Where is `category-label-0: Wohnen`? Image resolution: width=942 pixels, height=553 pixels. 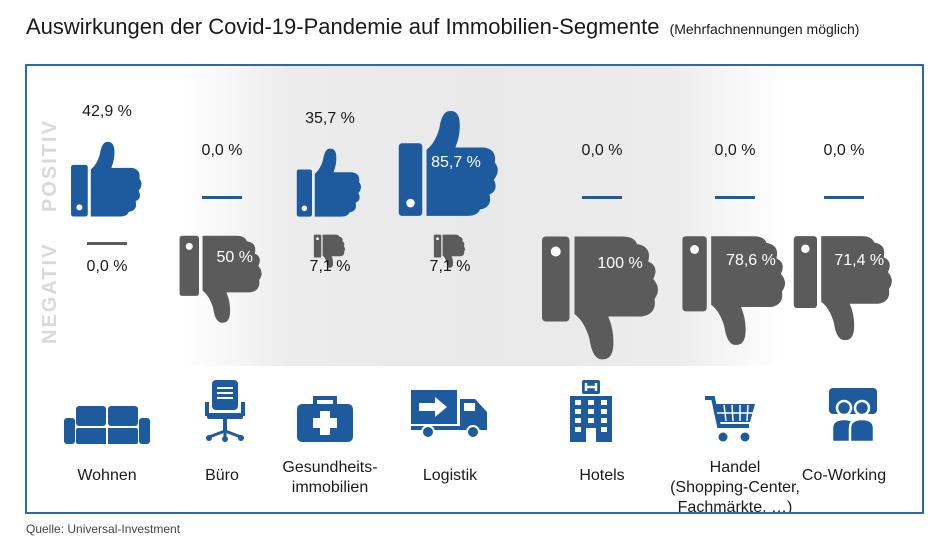 category-label-0: Wohnen is located at coordinates (107, 475).